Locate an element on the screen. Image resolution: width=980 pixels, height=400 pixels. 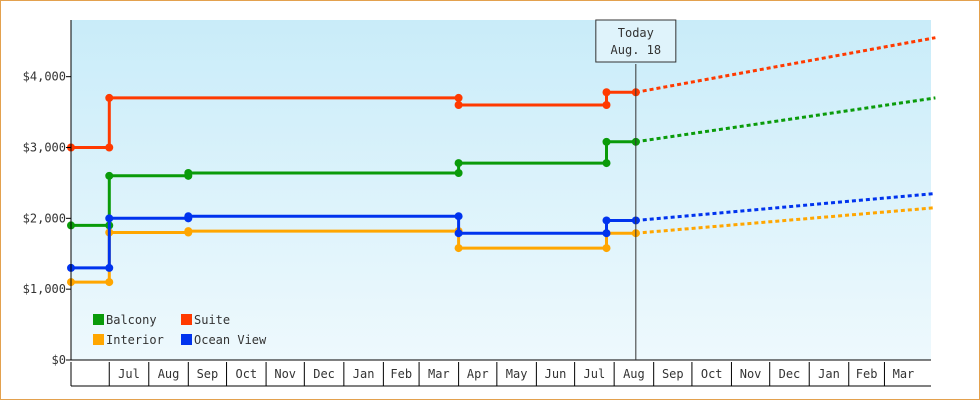
y-tick-label: $1,000 is located at coordinates (44, 289).